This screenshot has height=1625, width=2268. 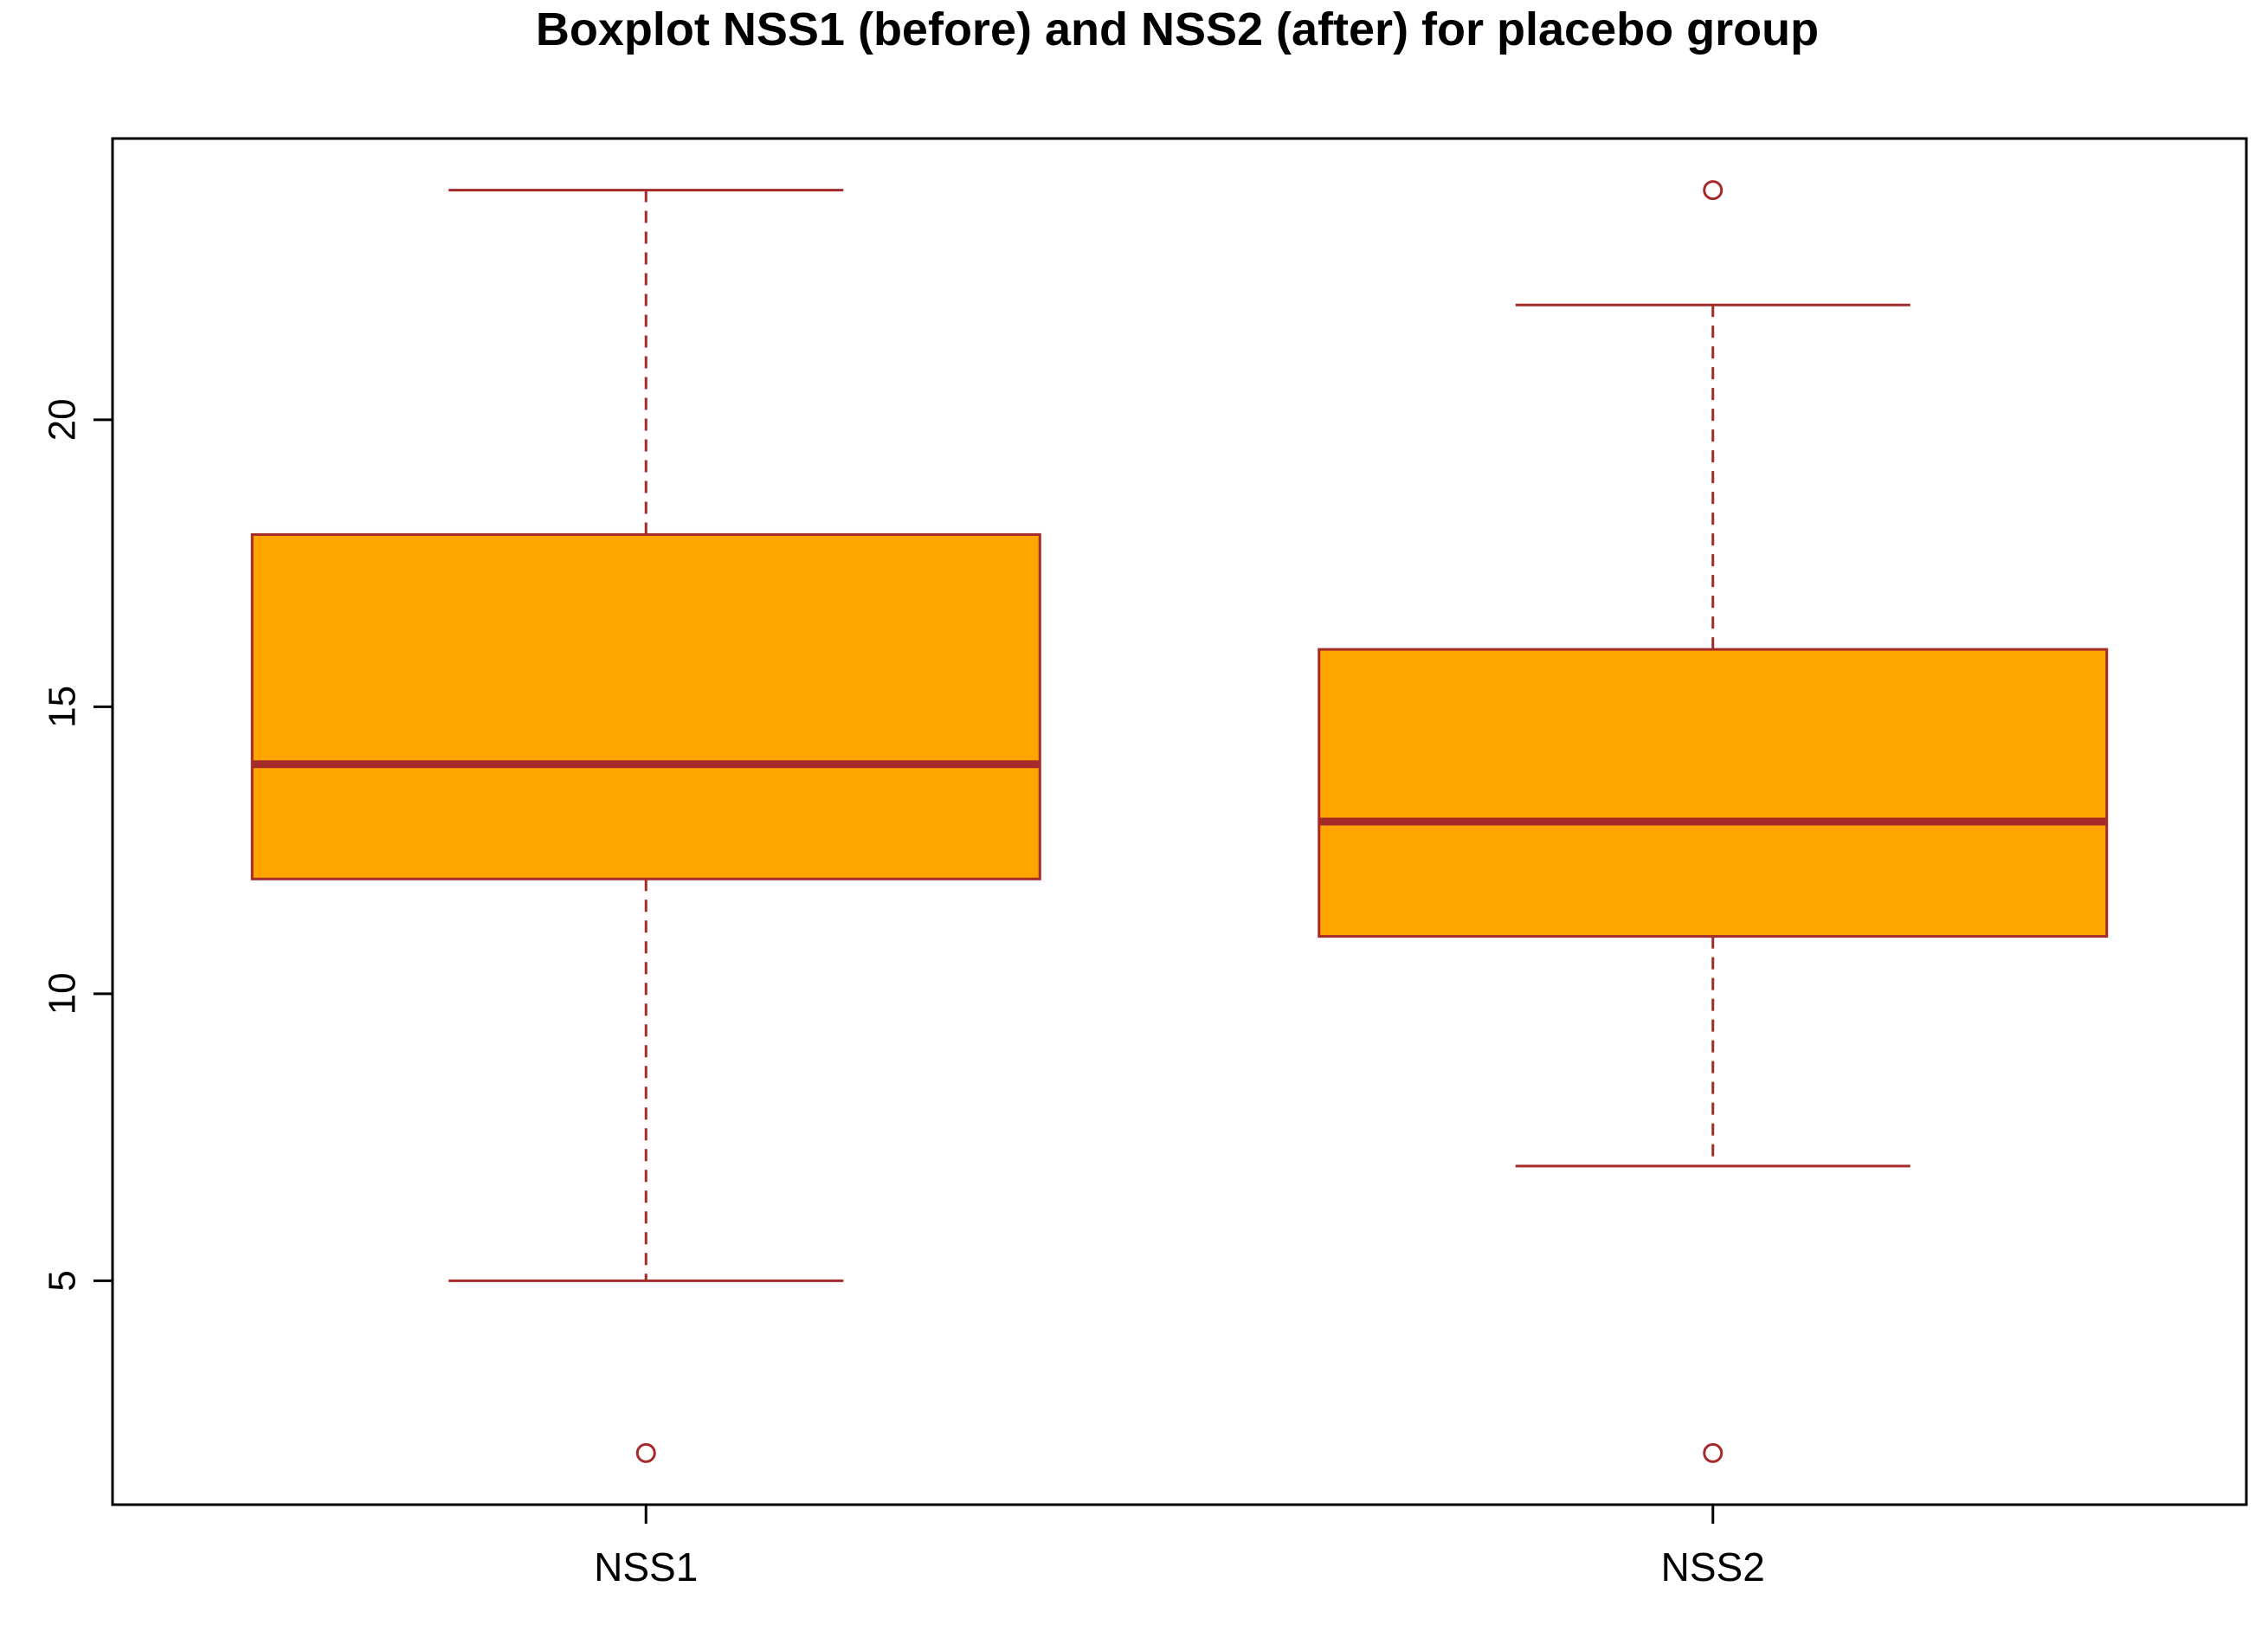 What do you see at coordinates (78, 845) in the screenshot?
I see `y-axis: 5 10 15 20` at bounding box center [78, 845].